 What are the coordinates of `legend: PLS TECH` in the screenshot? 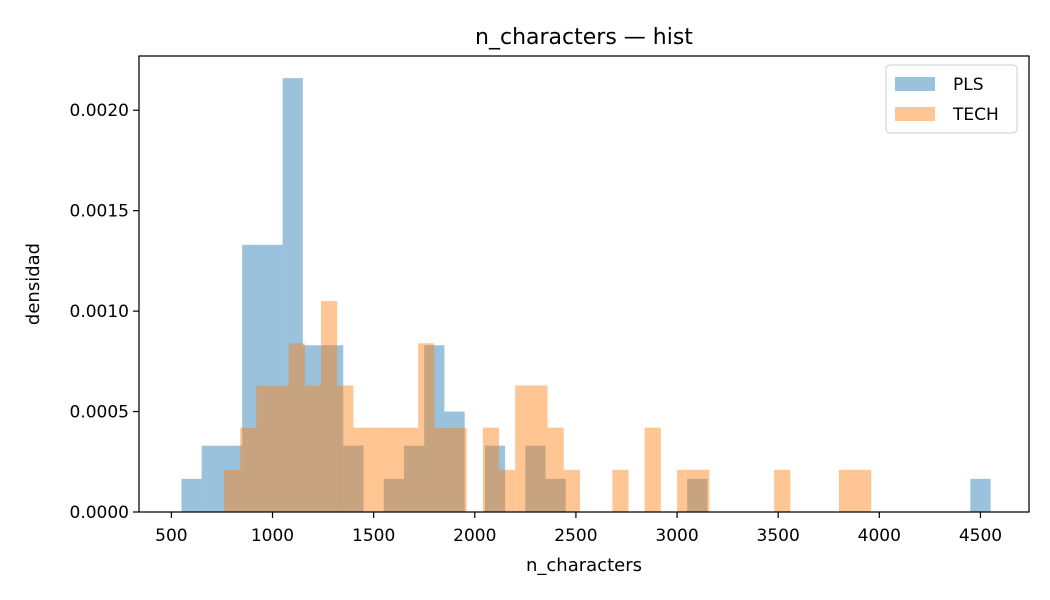 It's located at (951, 99).